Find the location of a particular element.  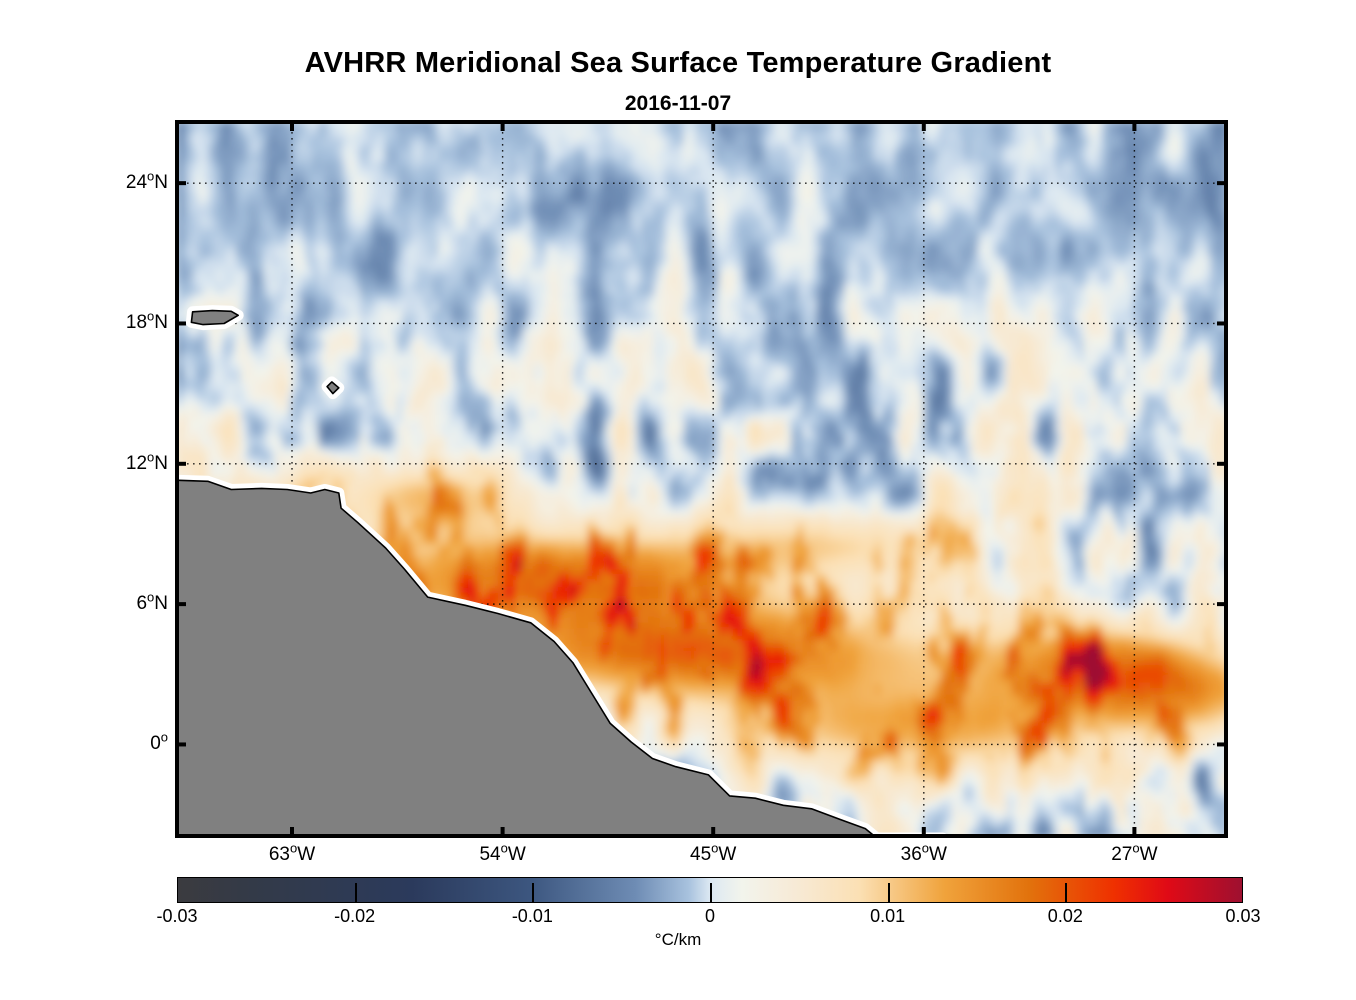

y-axis-labels: 24oN 18oN 12oN 6oN 0o is located at coordinates (84, 479).